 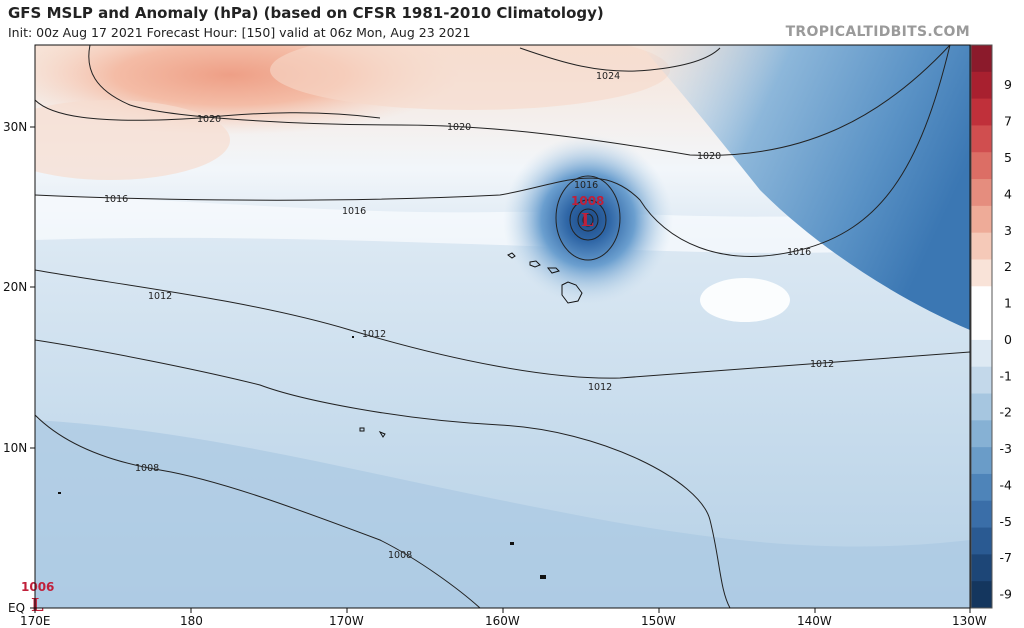 I want to click on colorbar-label: -9, so click(x=1006, y=594).